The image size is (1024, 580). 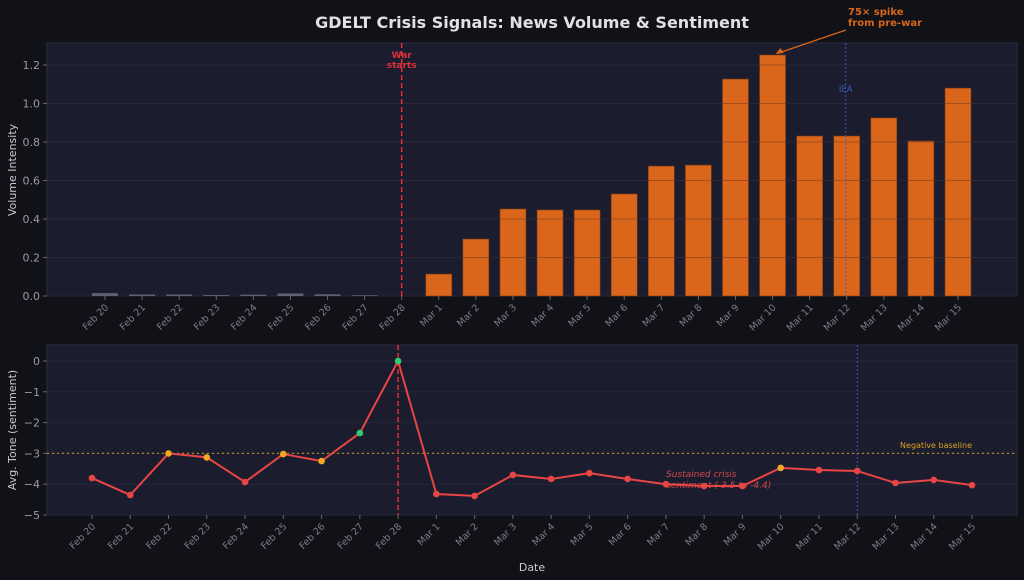 What do you see at coordinates (876, 12) in the screenshot?
I see `spike-label: 75× spike` at bounding box center [876, 12].